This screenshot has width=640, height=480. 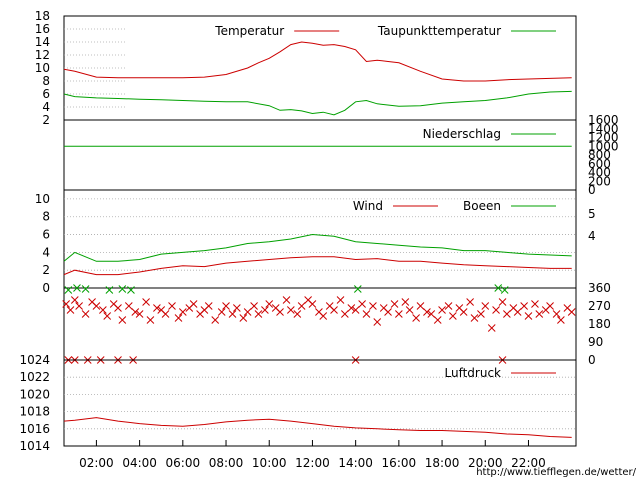 What do you see at coordinates (312, 463) in the screenshot?
I see `x-tick-label-5: 12:00` at bounding box center [312, 463].